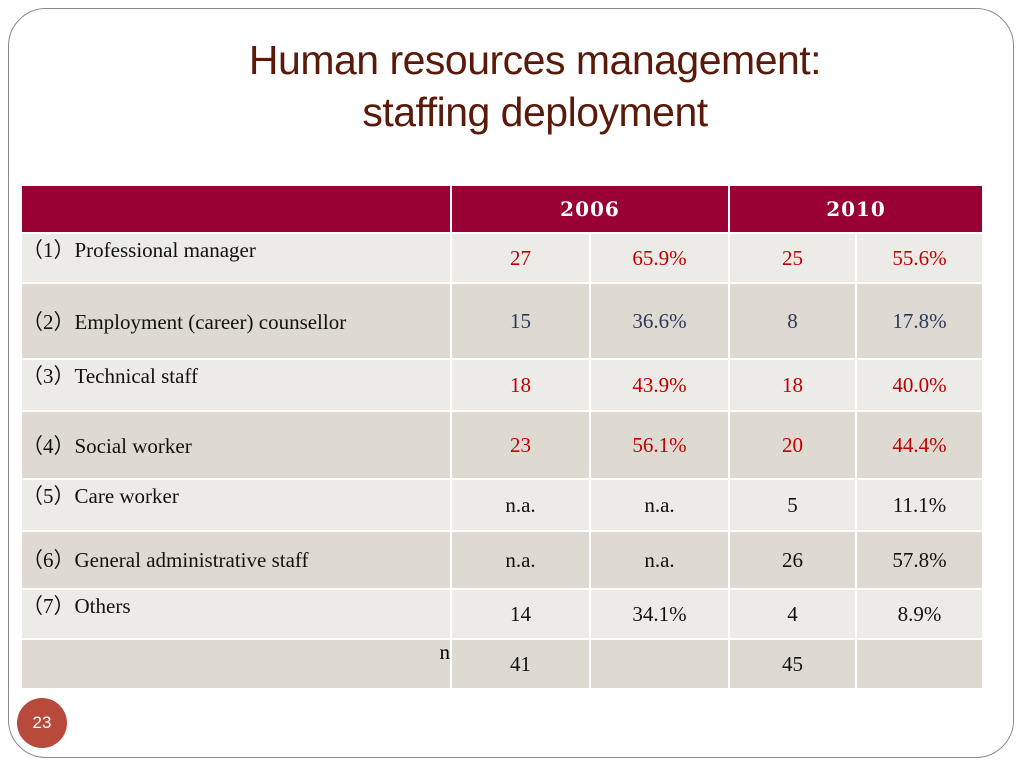 This screenshot has width=1024, height=768. Describe the element at coordinates (920, 321) in the screenshot. I see `percent-2010: 17.8%` at that location.